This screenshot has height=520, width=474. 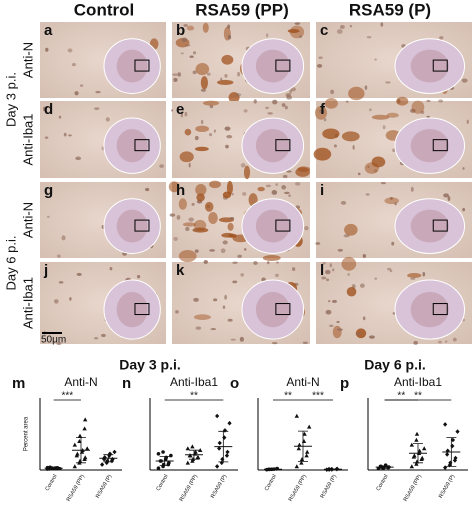 What do you see at coordinates (394, 365) in the screenshot?
I see `plot-group-label: Day 6 p.i.` at bounding box center [394, 365].